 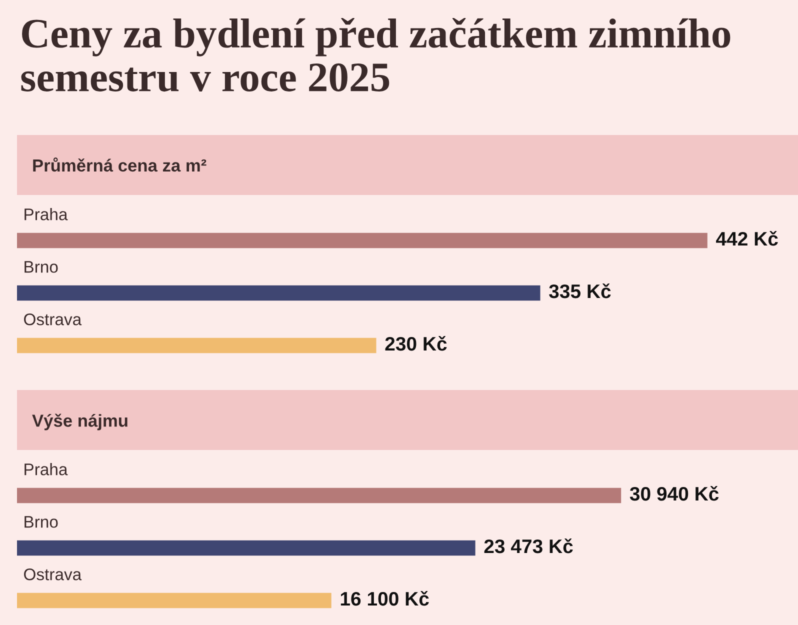 What do you see at coordinates (528, 546) in the screenshot?
I see `data-label: 23 473 Kč` at bounding box center [528, 546].